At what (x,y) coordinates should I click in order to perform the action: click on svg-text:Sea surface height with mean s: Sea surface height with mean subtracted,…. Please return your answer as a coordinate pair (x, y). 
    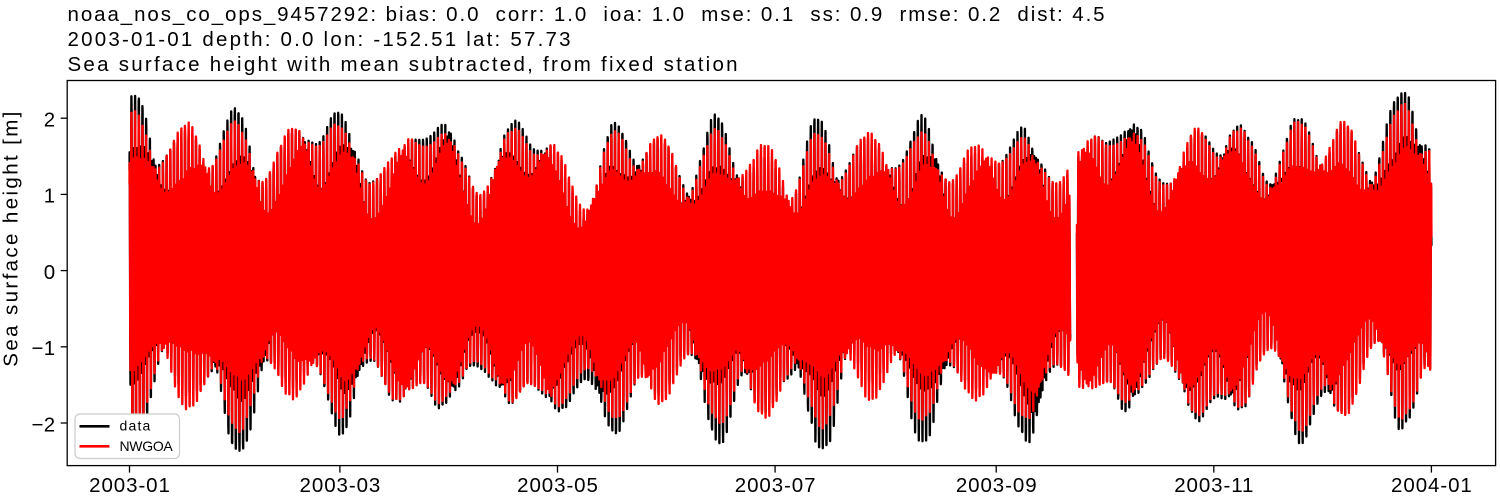
    Looking at the image, I should click on (404, 64).